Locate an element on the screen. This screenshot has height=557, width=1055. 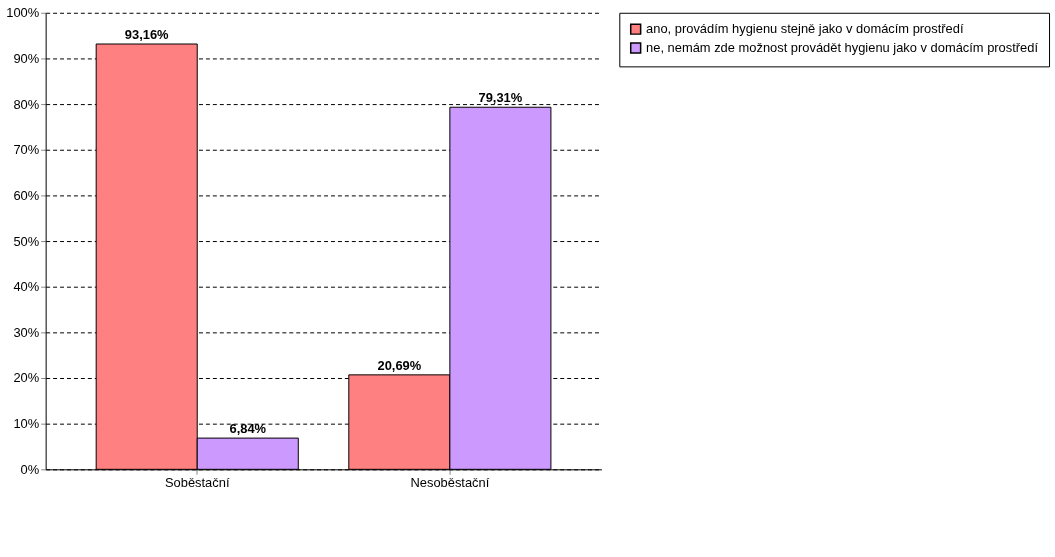
y-tick-label: 20% is located at coordinates (26, 378).